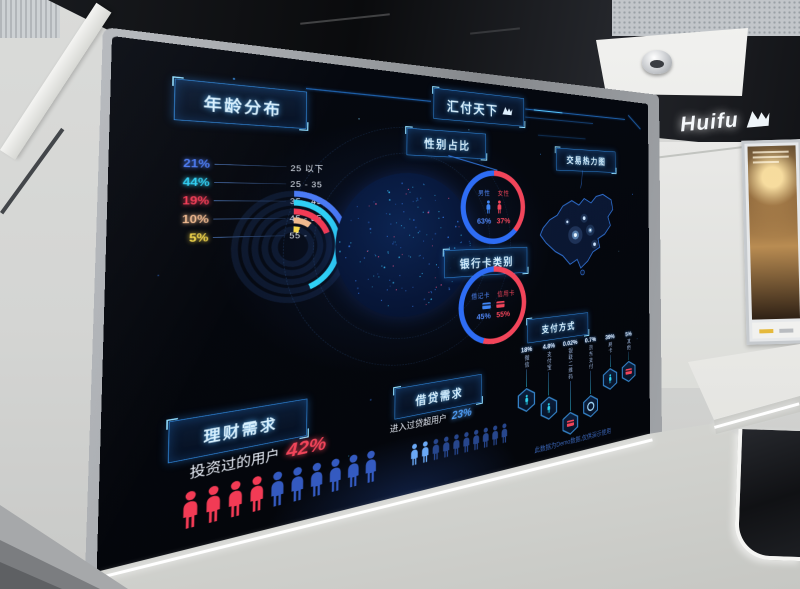 This screenshot has height=589, width=800. I want to click on debit-percentage: 45%, so click(483, 316).